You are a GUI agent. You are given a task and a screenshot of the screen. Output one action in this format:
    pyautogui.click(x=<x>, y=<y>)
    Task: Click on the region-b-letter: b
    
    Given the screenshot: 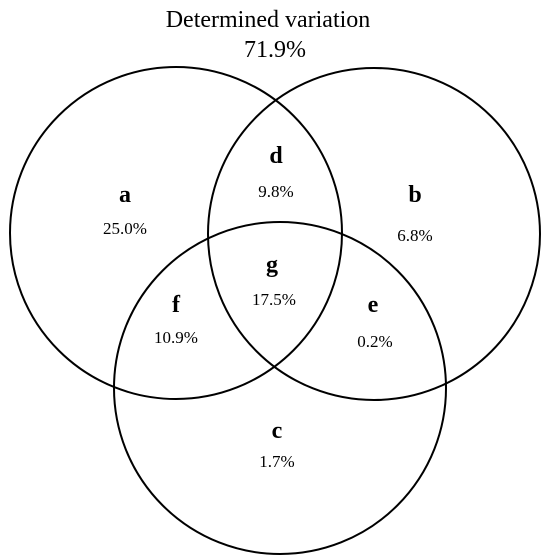 What is the action you would take?
    pyautogui.click(x=414, y=195)
    